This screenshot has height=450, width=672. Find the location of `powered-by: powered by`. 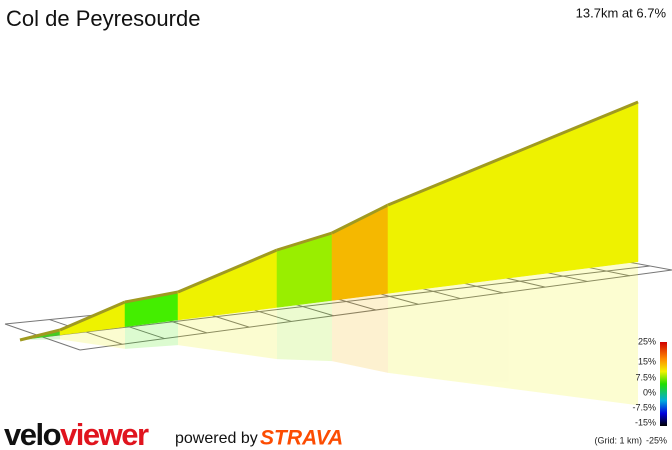

powered-by: powered by is located at coordinates (216, 438).